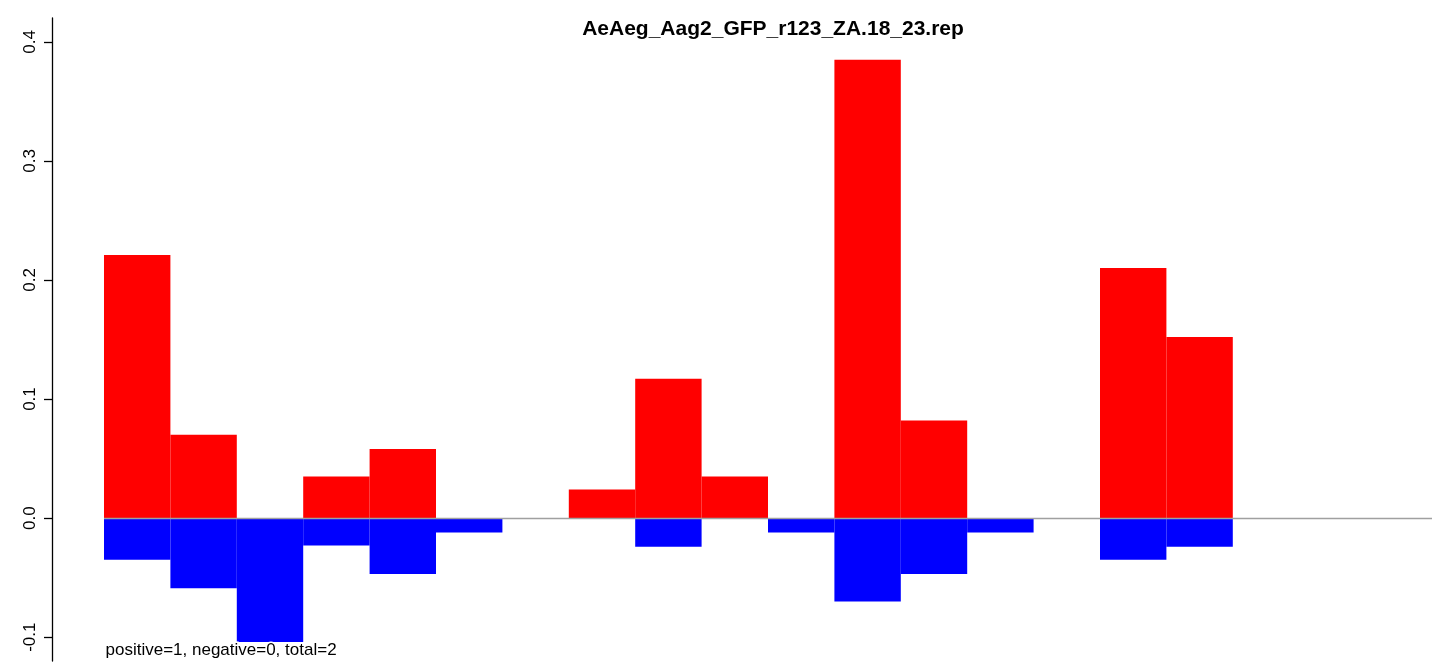 The height and width of the screenshot is (669, 1439). Describe the element at coordinates (29, 518) in the screenshot. I see `y-tick-label: 0.0` at that location.